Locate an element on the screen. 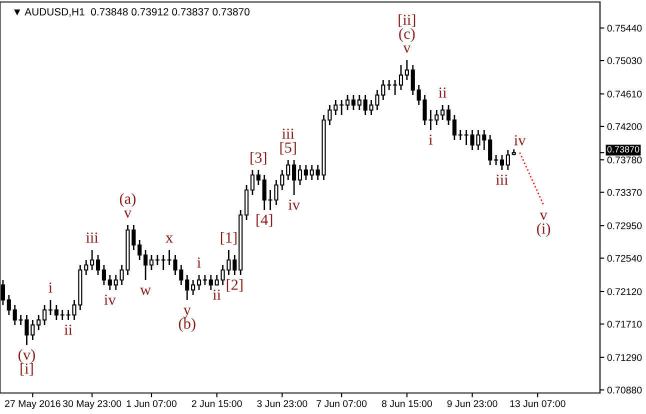 Image resolution: width=646 pixels, height=414 pixels. text: [ii] (c) v is located at coordinates (407, 33).